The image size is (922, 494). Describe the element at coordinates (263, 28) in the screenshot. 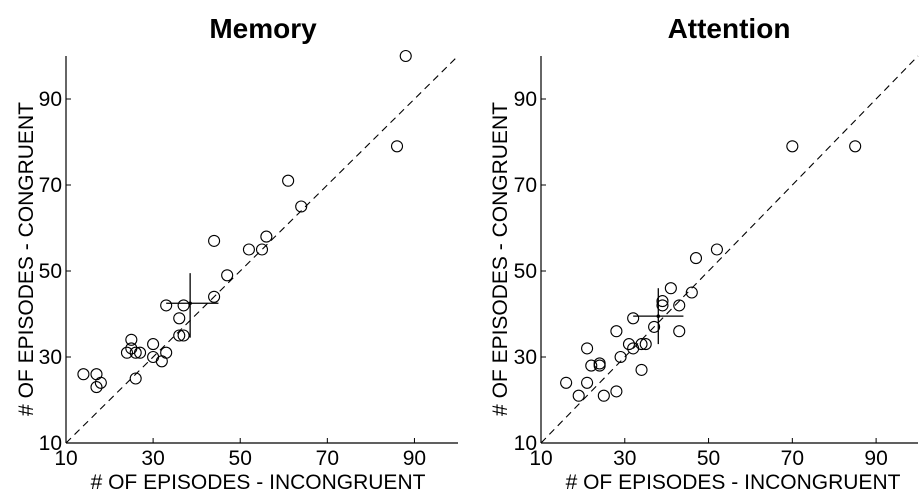

I see `chart-title: Memory` at that location.